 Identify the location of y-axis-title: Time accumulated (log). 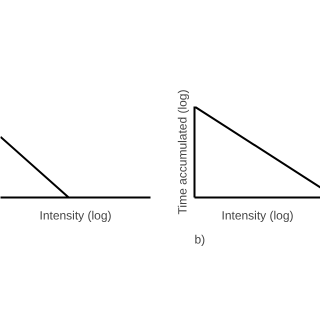
(183, 152).